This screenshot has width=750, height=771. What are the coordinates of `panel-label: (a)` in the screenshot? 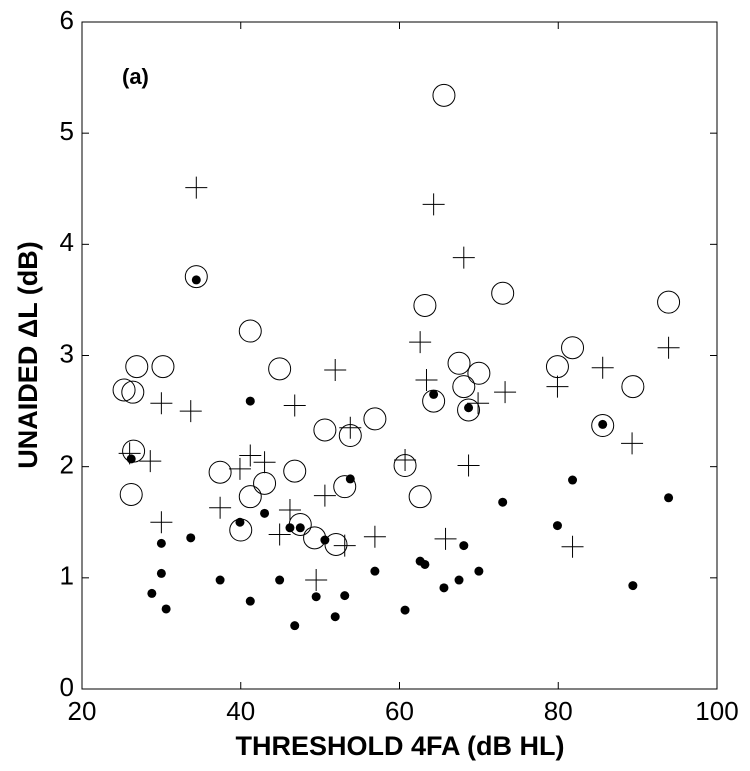 It's located at (135, 76).